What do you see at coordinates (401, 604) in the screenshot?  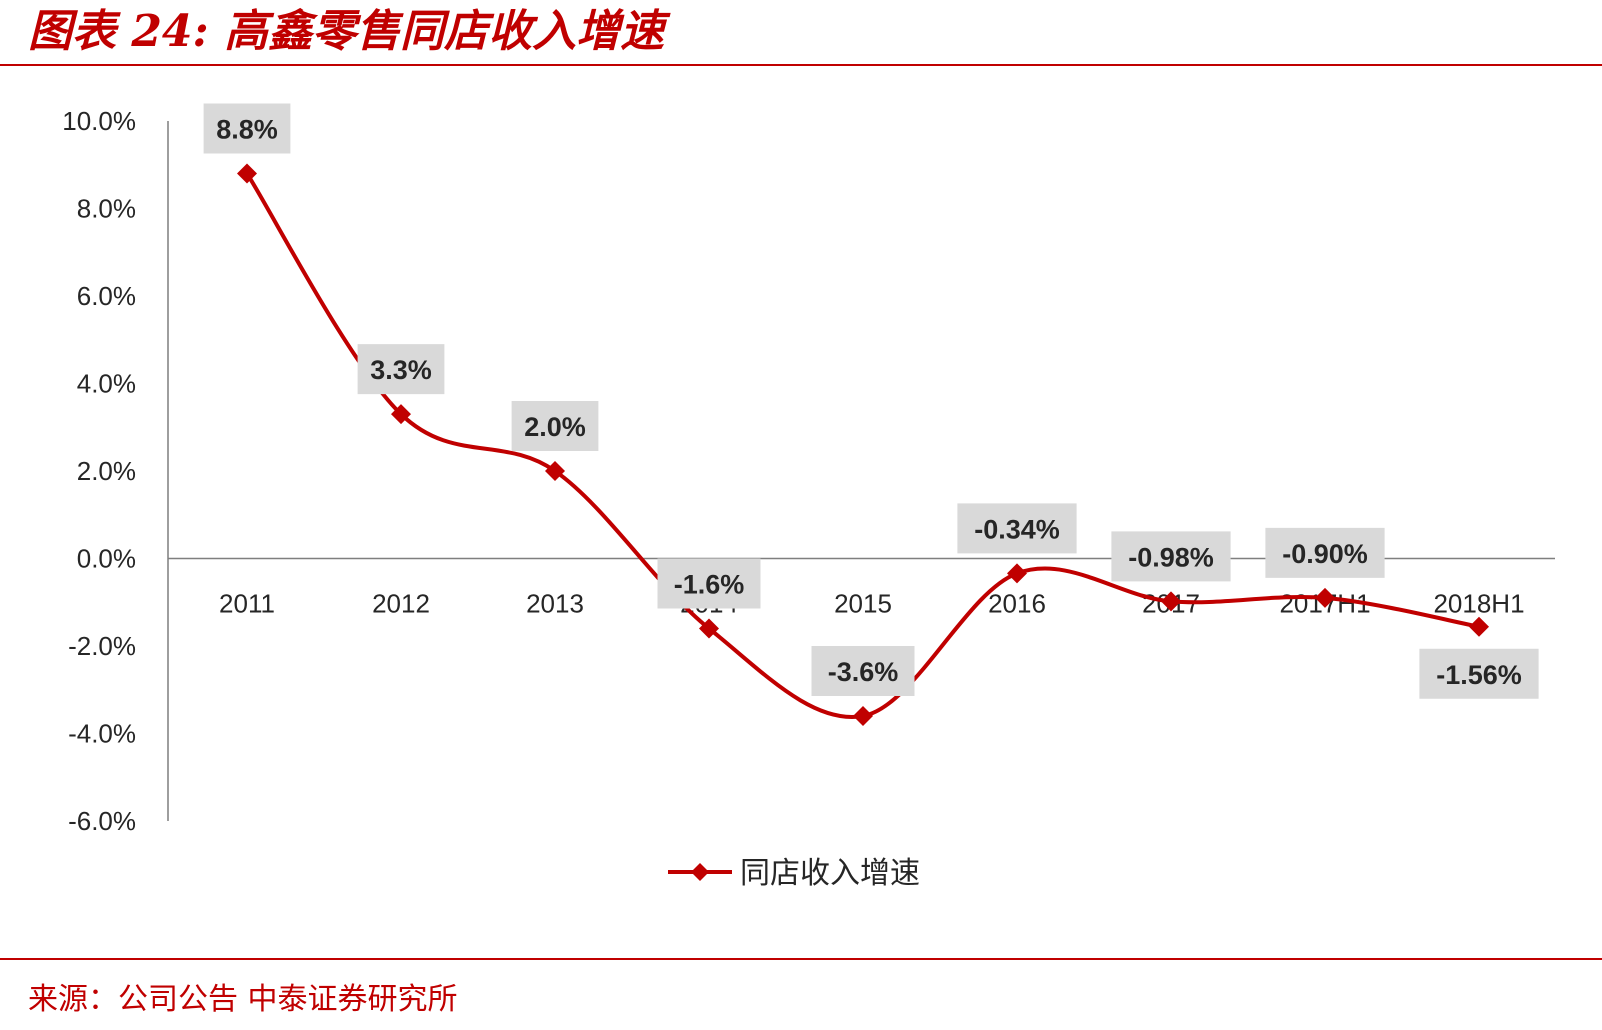 I see `x-tick-label: 2012` at bounding box center [401, 604].